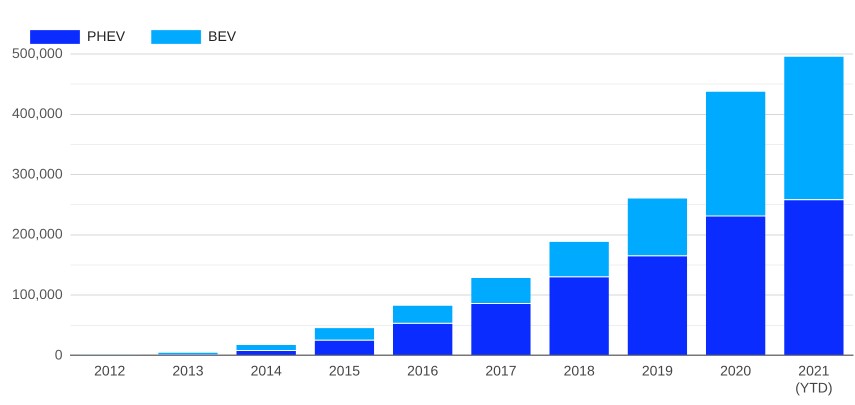 The width and height of the screenshot is (855, 405). Describe the element at coordinates (58, 354) in the screenshot. I see `y-tick-label: 0` at that location.